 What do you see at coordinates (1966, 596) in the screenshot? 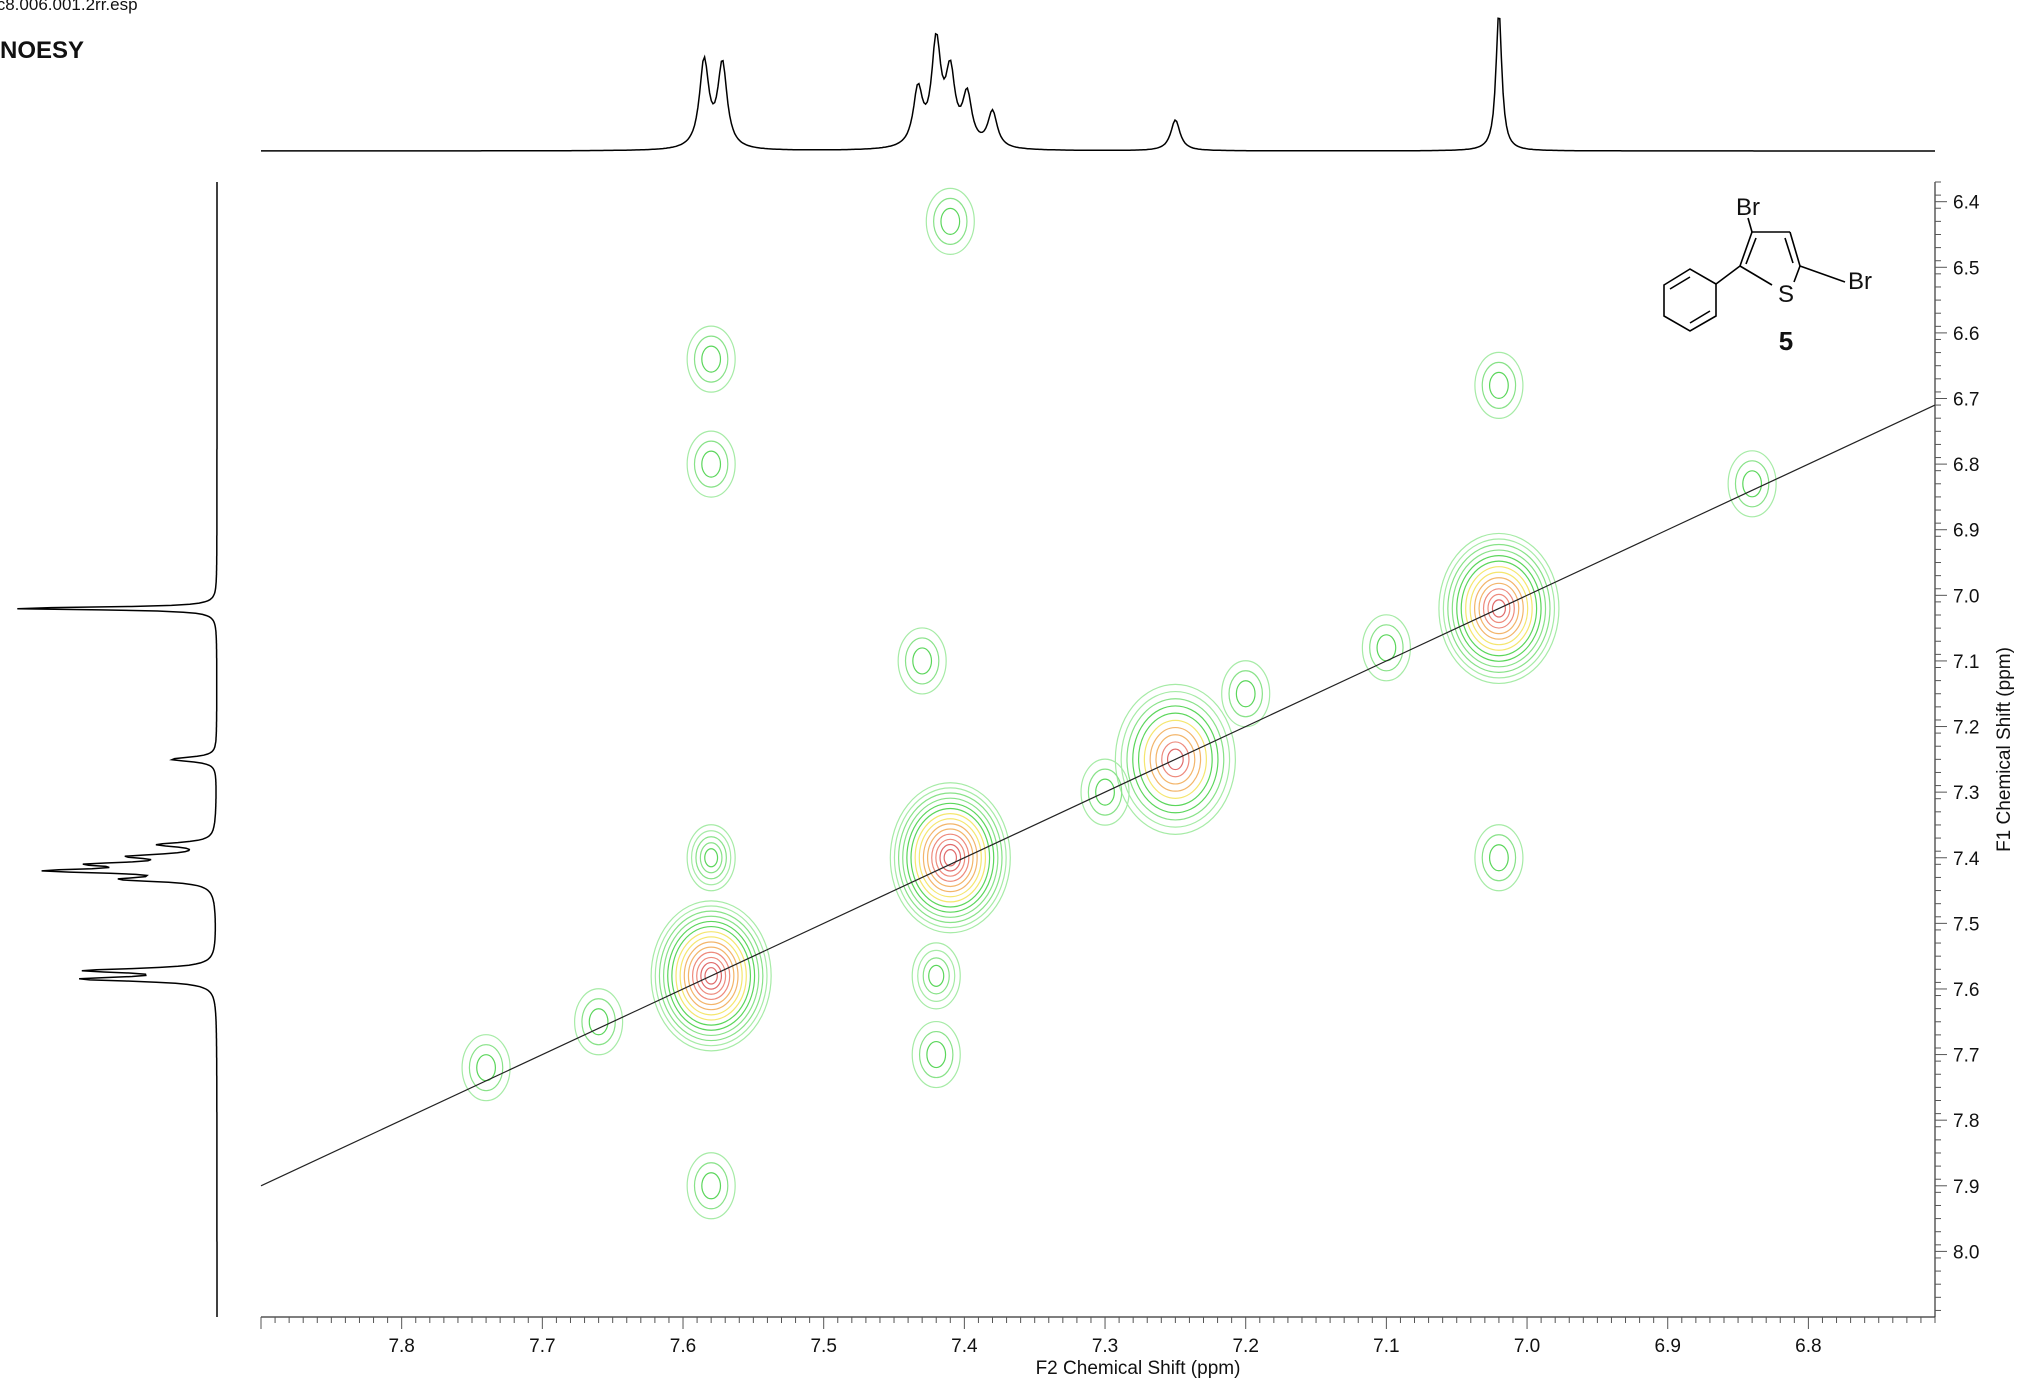
I see `y-tick-label: 7.0` at bounding box center [1966, 596].